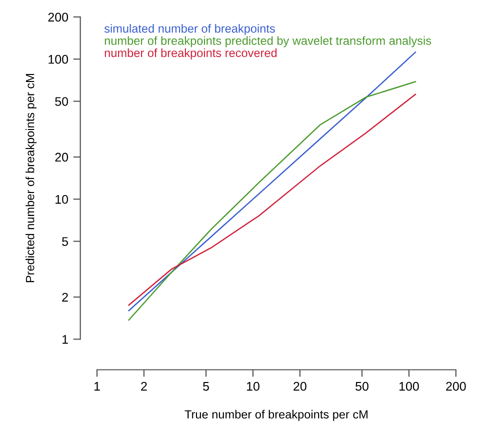 The image size is (485, 424). I want to click on y-tick-label: 50, so click(61, 101).